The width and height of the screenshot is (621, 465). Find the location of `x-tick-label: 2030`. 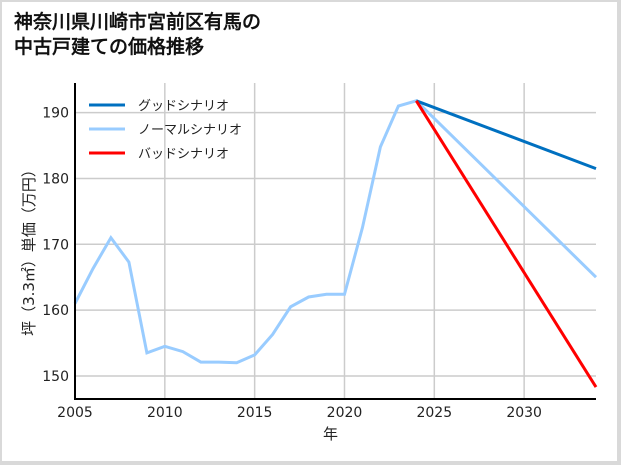

x-tick-label: 2030 is located at coordinates (524, 413).